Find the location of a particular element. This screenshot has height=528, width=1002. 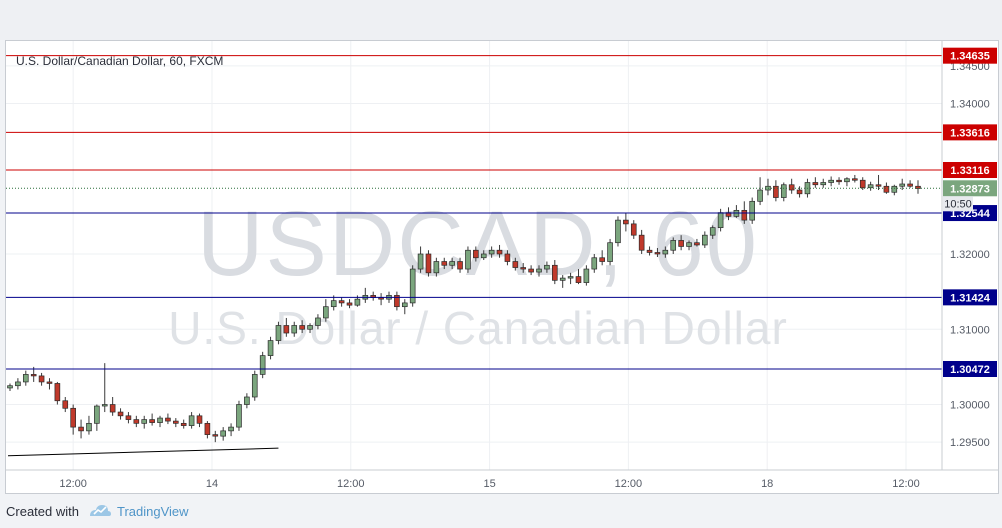

countdown-label: 10:50 is located at coordinates (958, 204).